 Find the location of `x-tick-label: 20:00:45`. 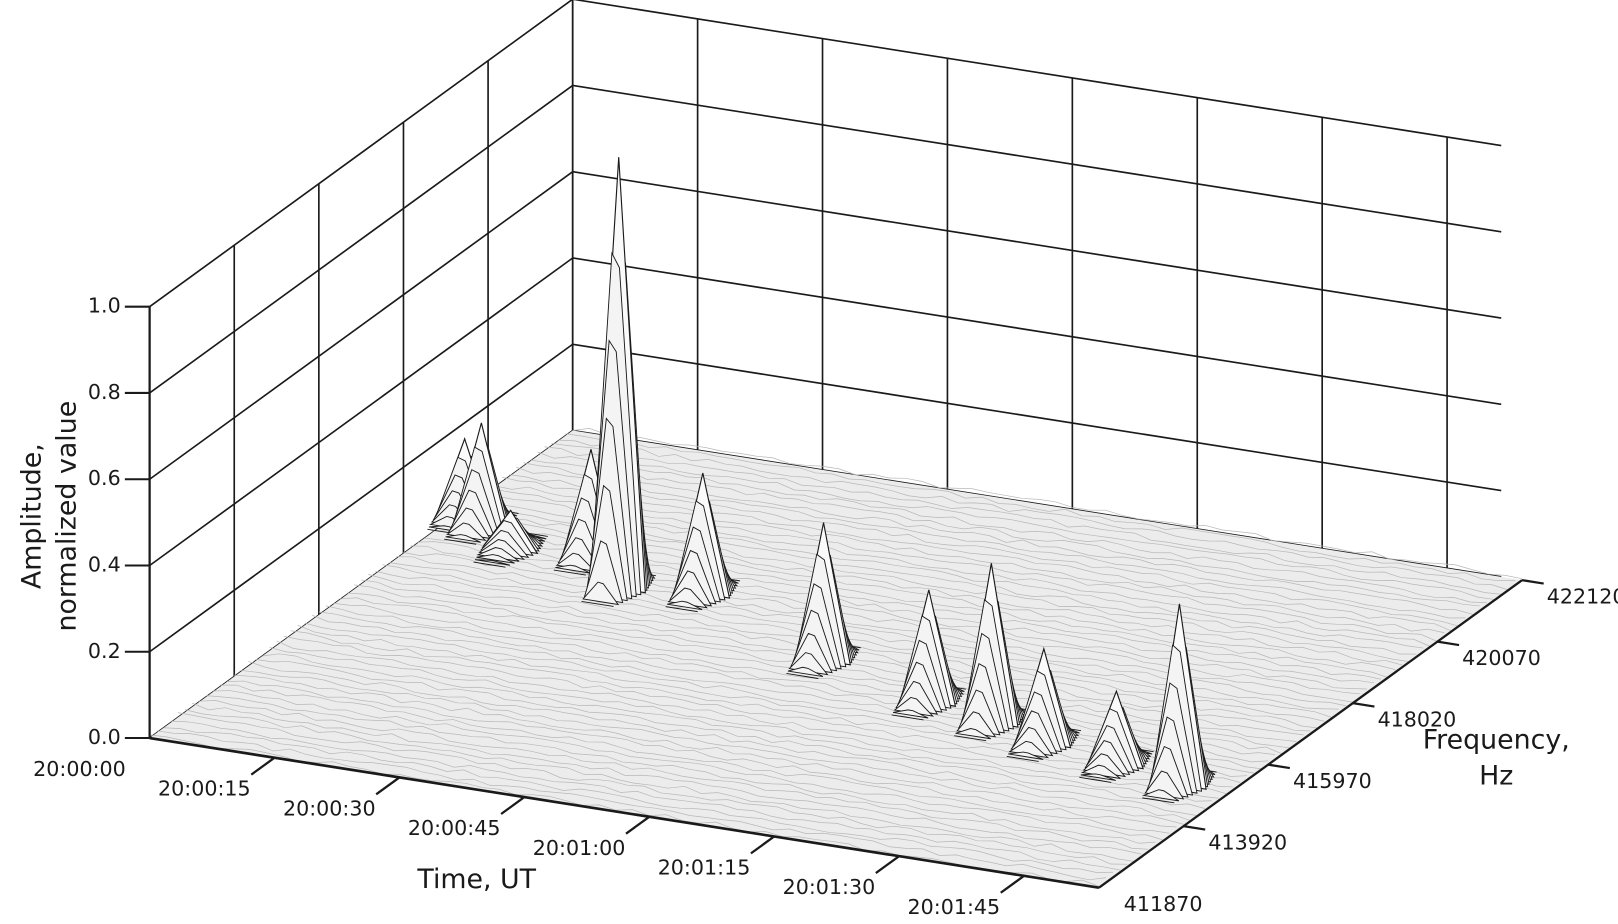

x-tick-label: 20:00:45 is located at coordinates (454, 828).